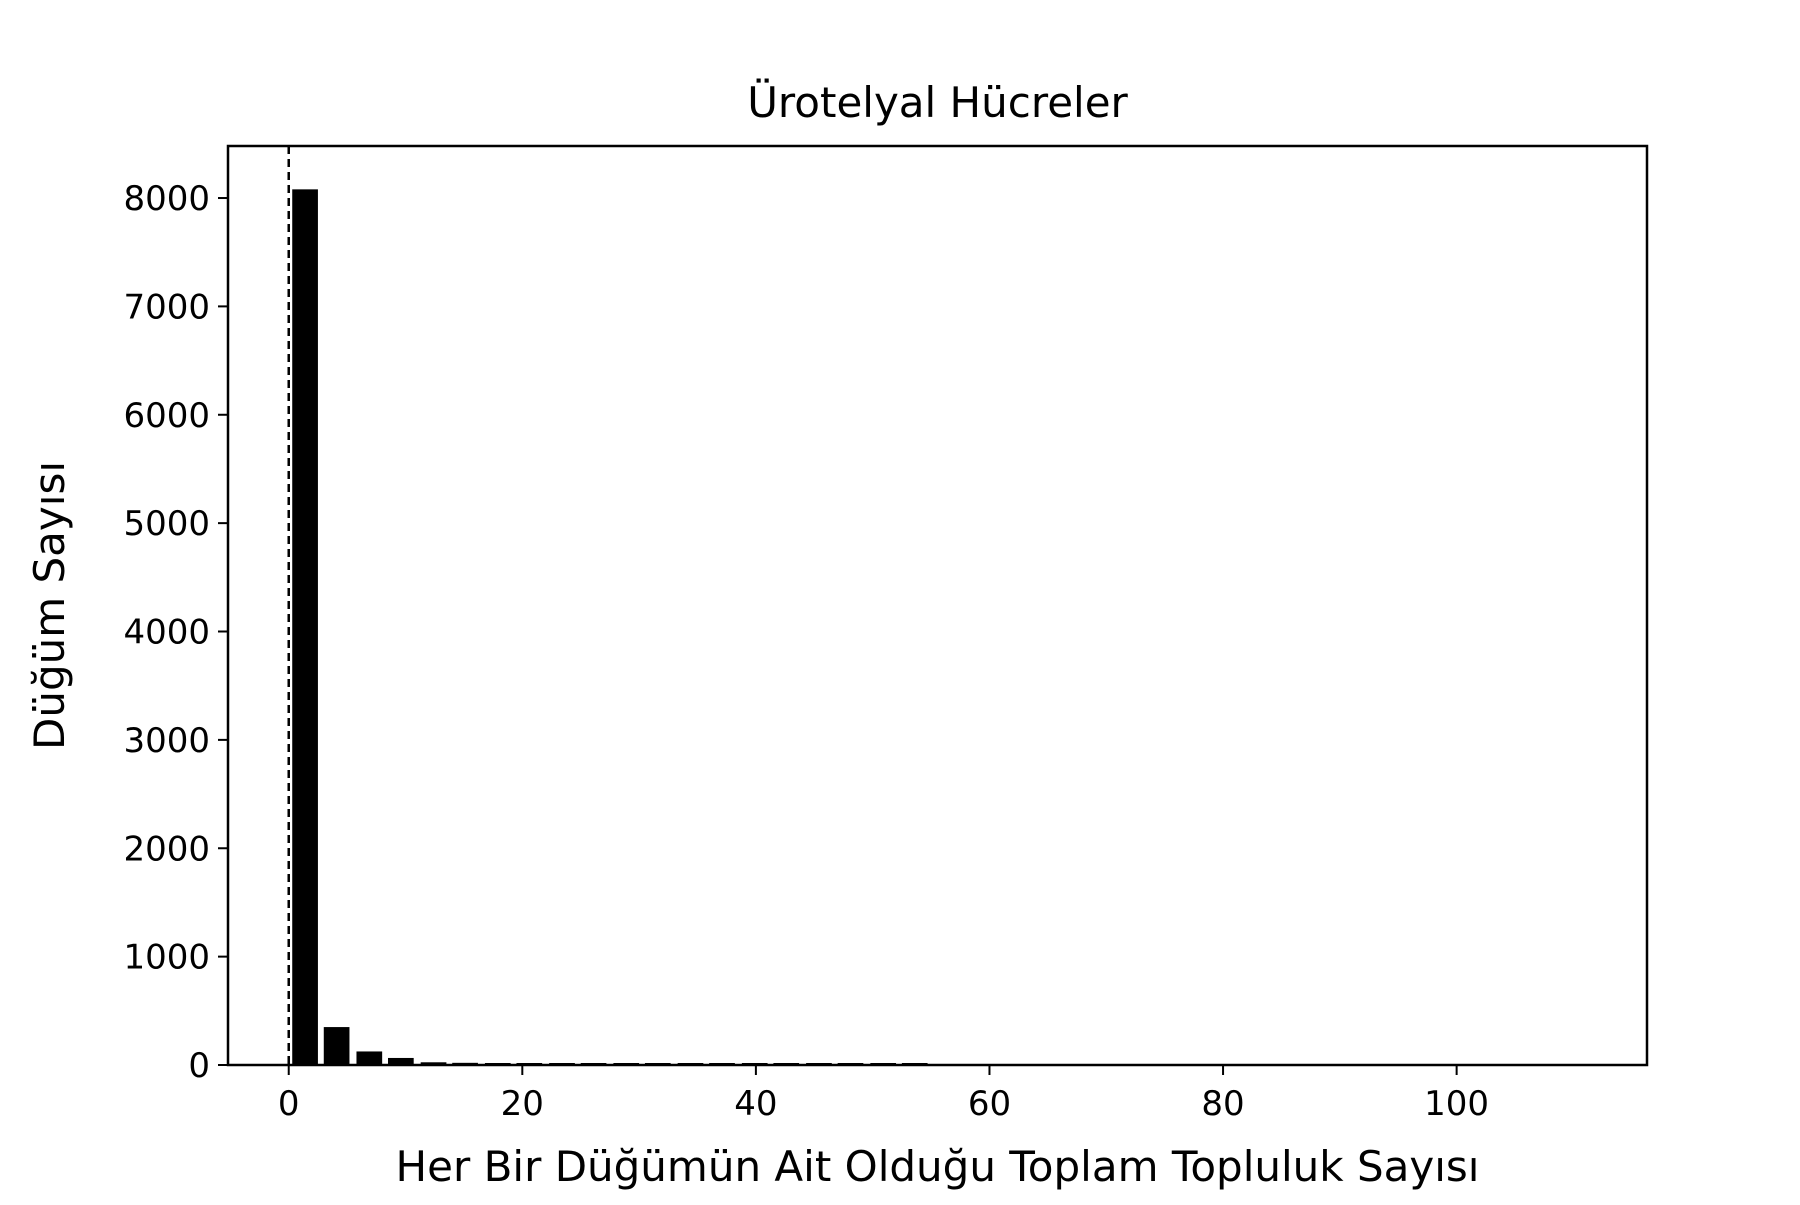 The height and width of the screenshot is (1205, 1800). What do you see at coordinates (522, 1104) in the screenshot?
I see `x-tick-label: 20` at bounding box center [522, 1104].